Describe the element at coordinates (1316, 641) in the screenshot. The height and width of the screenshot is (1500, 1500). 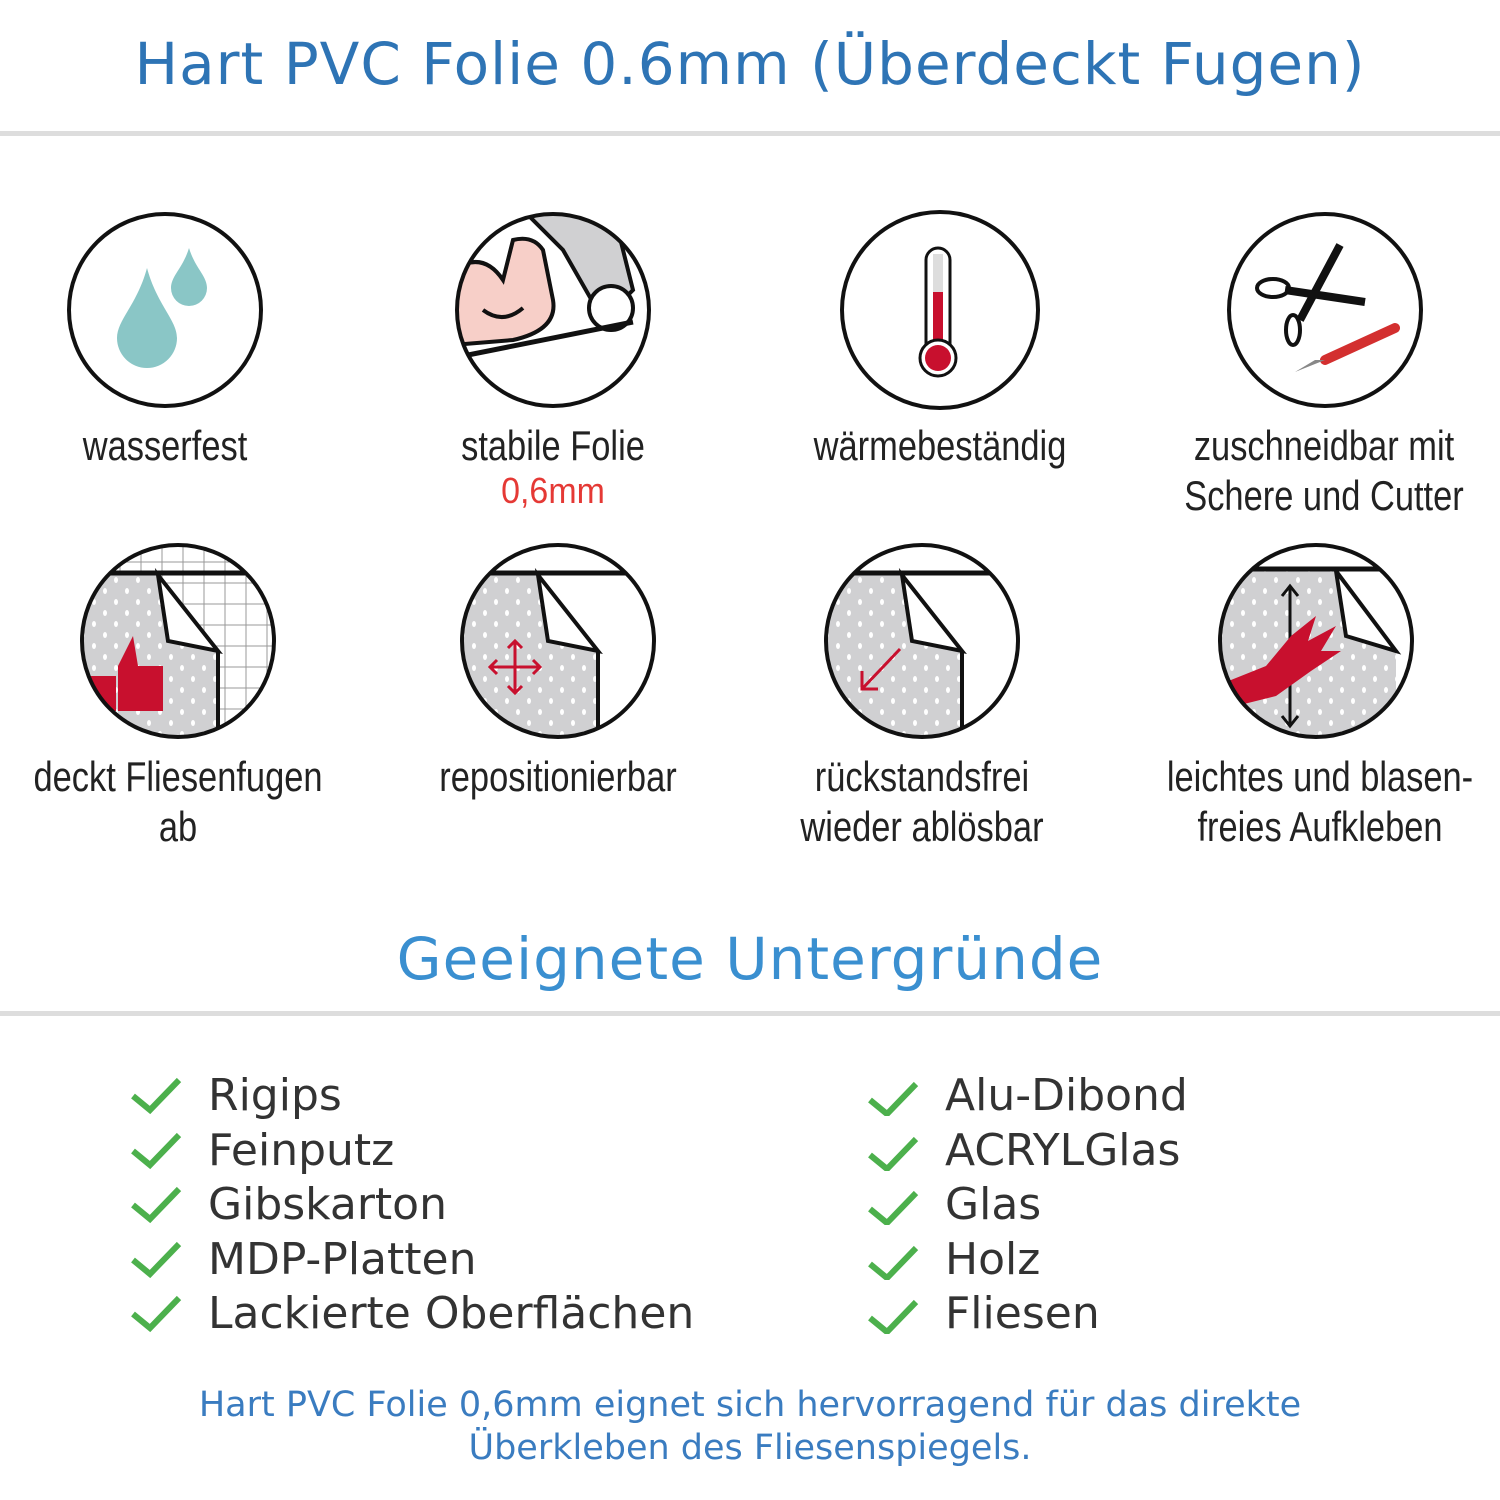
I see `hand-smoothing-icon` at that location.